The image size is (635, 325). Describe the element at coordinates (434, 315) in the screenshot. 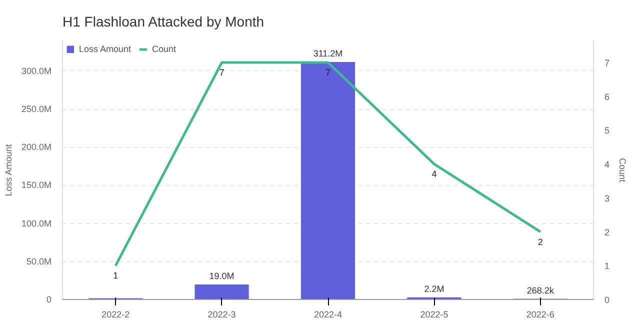

I see `x-tick-label: 2022-5` at that location.